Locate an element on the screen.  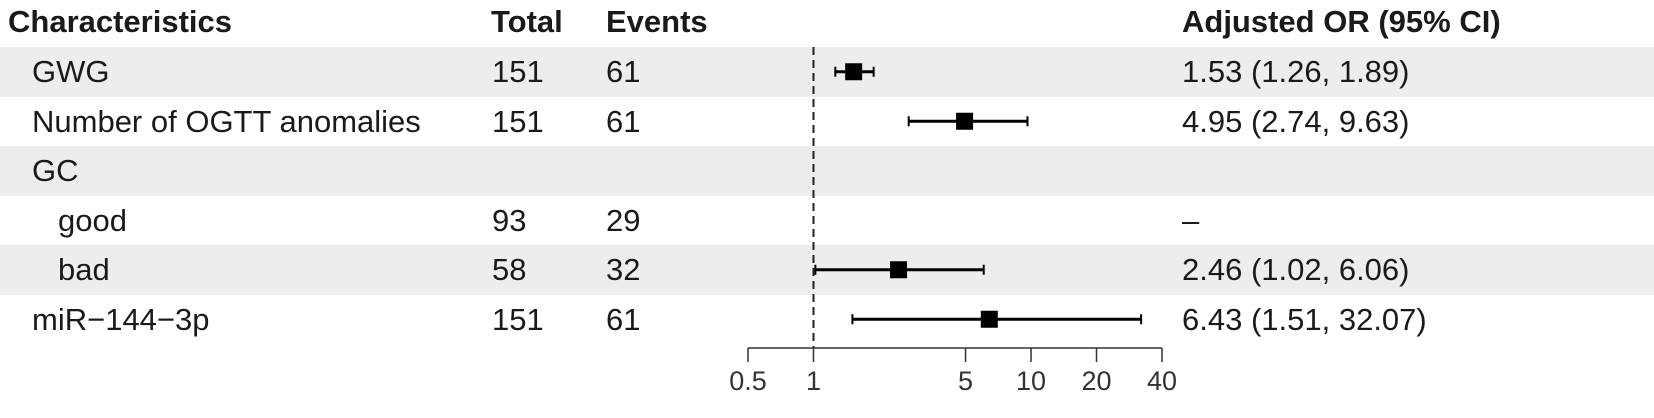
row-or-text: – is located at coordinates (1191, 220).